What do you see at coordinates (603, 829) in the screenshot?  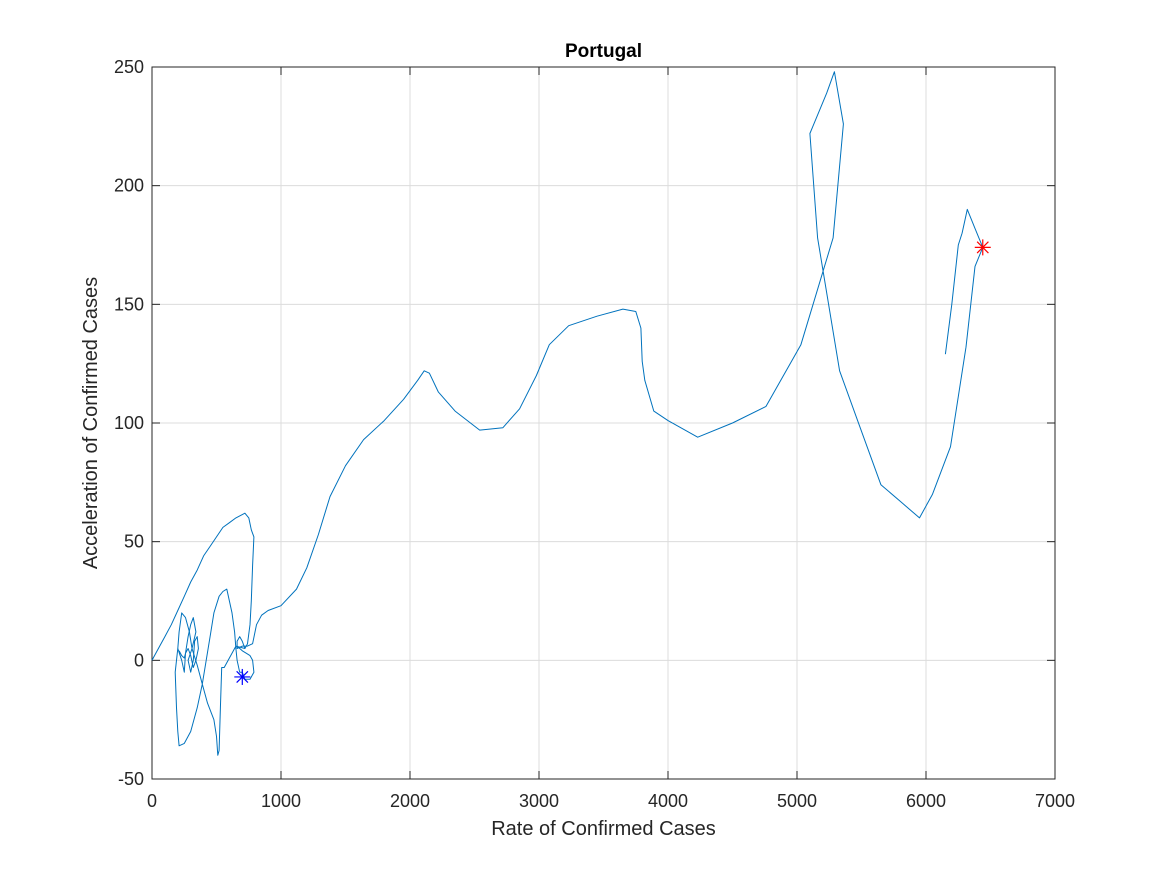 I see `x-axis-label: Rate of Confirmed Cases` at bounding box center [603, 829].